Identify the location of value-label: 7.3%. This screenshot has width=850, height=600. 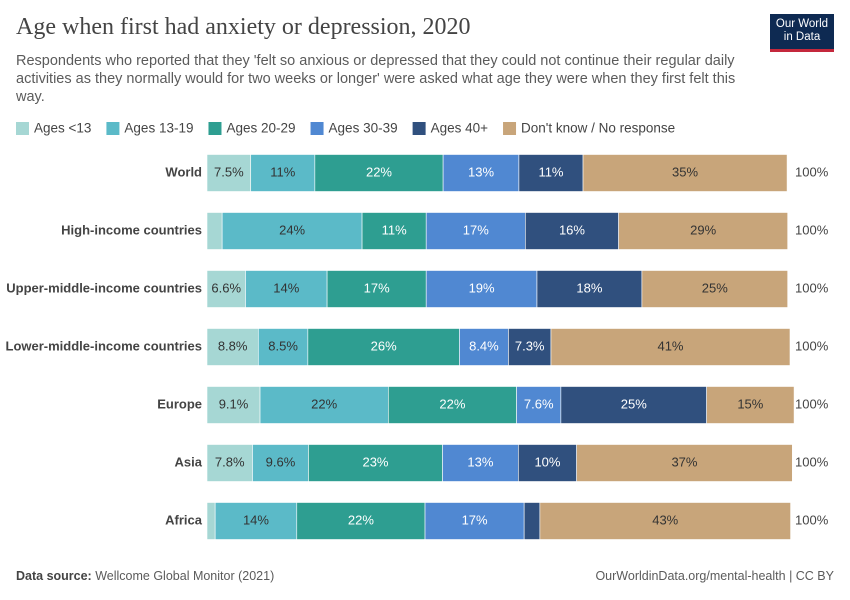
(530, 345).